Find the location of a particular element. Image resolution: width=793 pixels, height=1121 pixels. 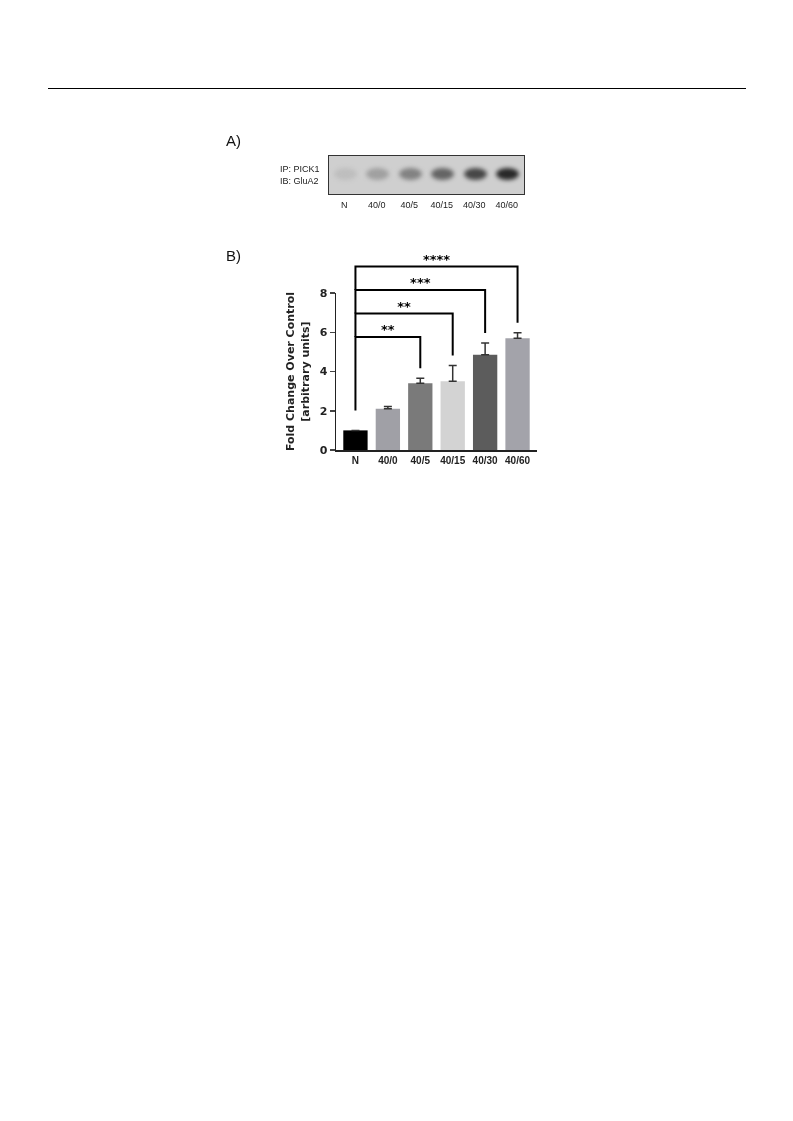

x-tick-label: 40/30 is located at coordinates (485, 460).